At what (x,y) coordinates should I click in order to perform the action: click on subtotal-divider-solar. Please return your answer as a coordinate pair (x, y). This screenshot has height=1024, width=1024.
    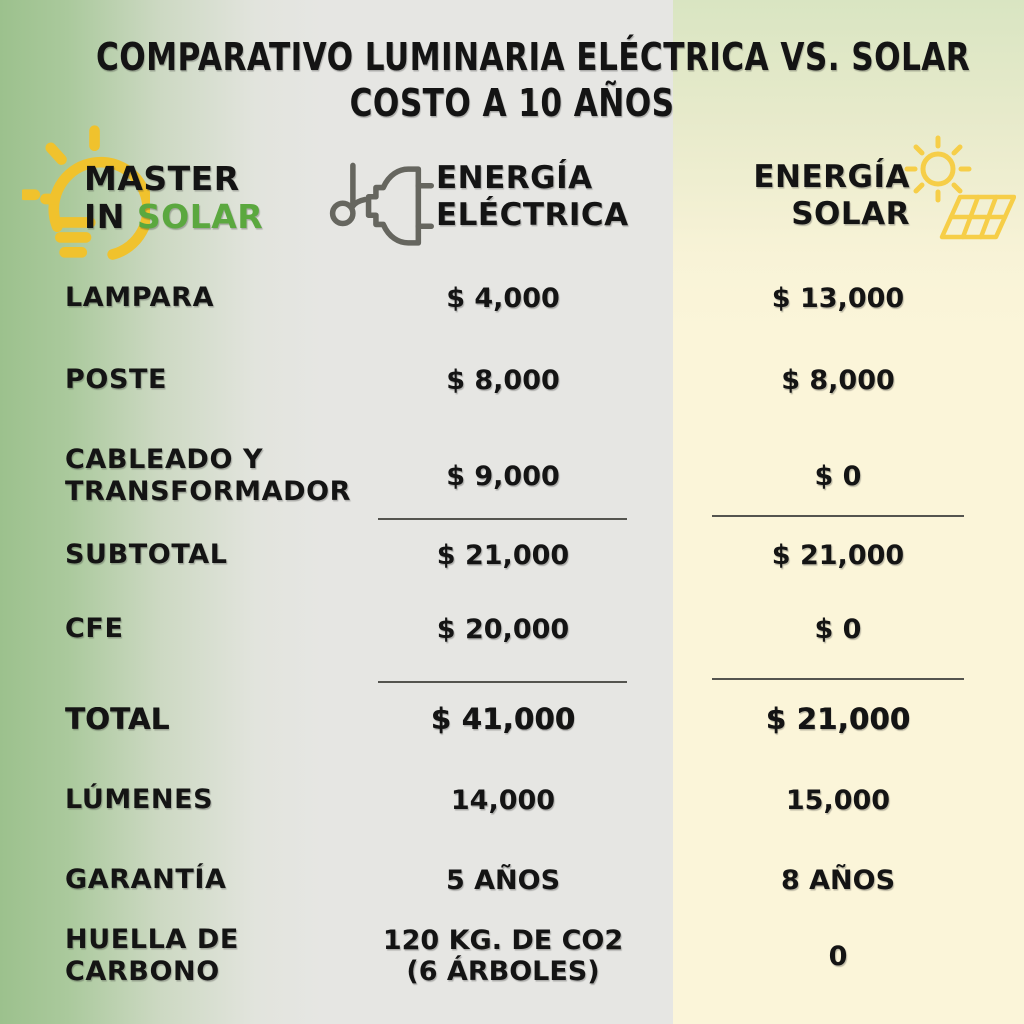
    Looking at the image, I should click on (838, 516).